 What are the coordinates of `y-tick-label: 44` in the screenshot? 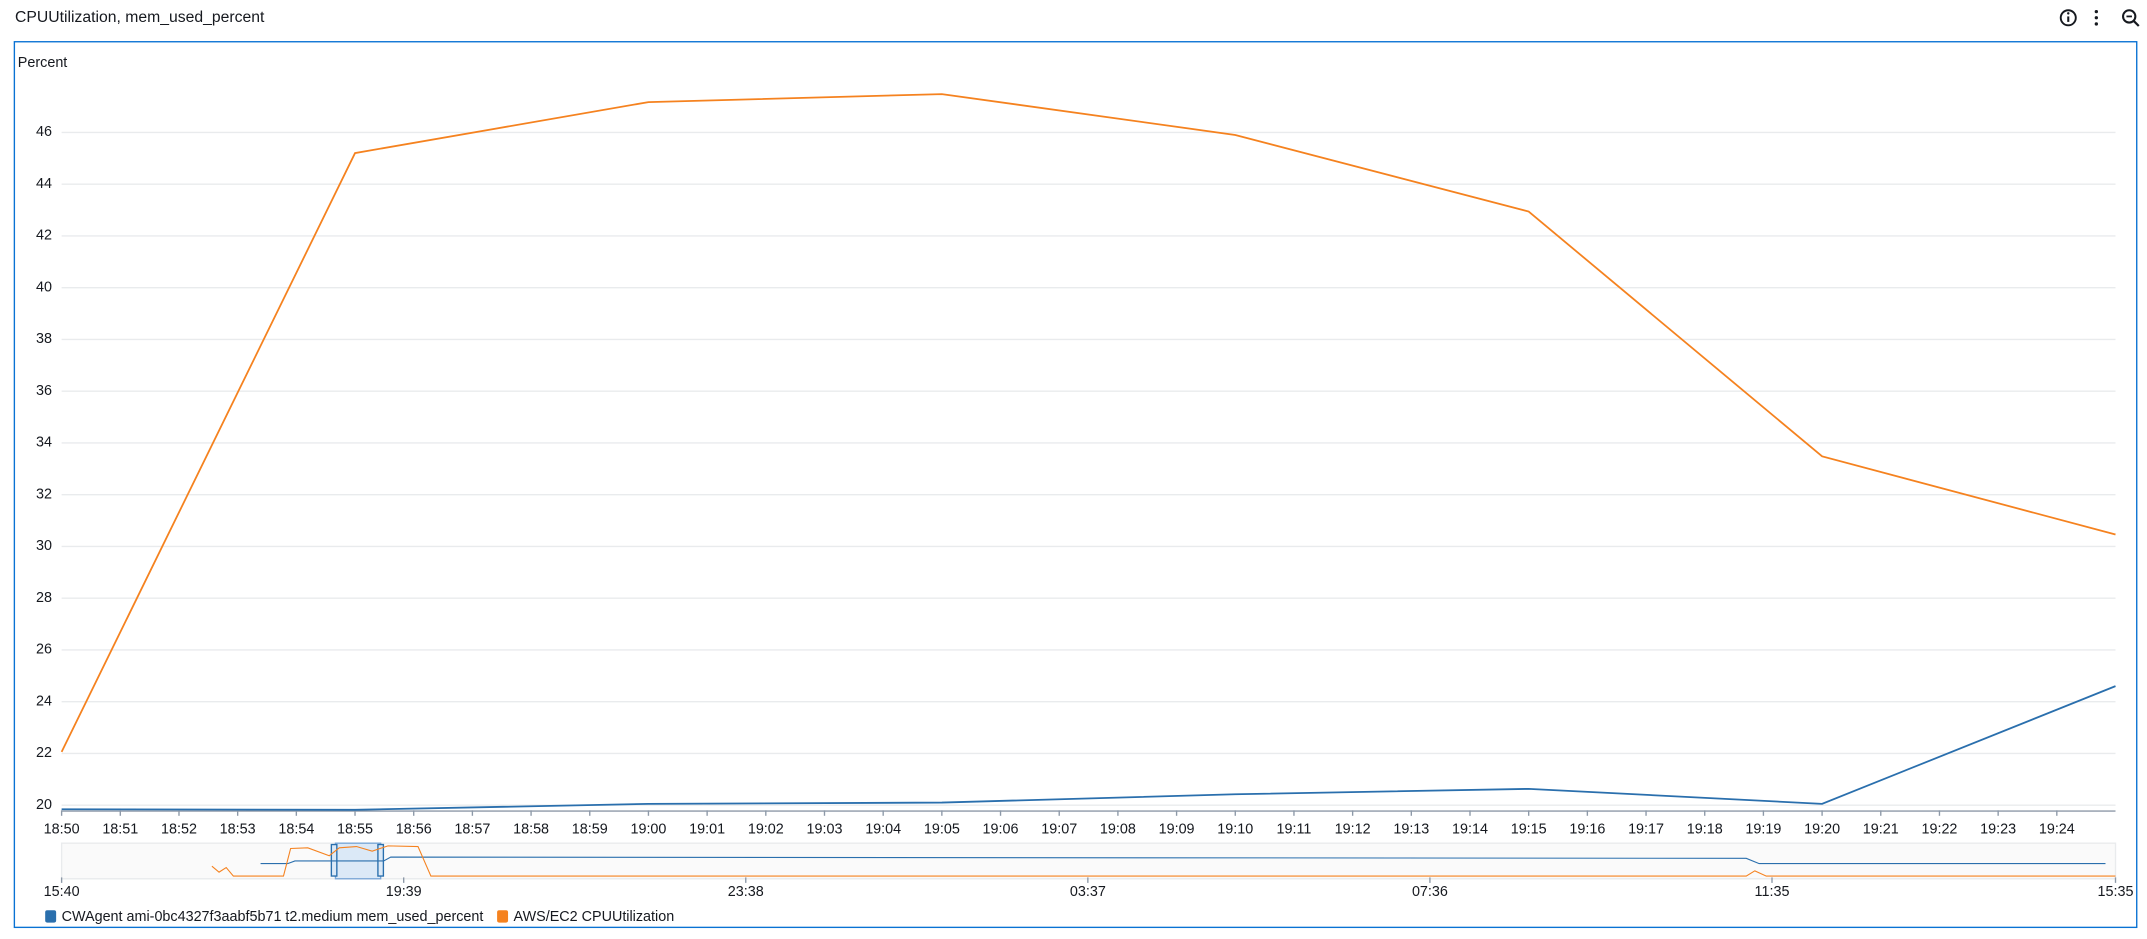 It's located at (44, 184).